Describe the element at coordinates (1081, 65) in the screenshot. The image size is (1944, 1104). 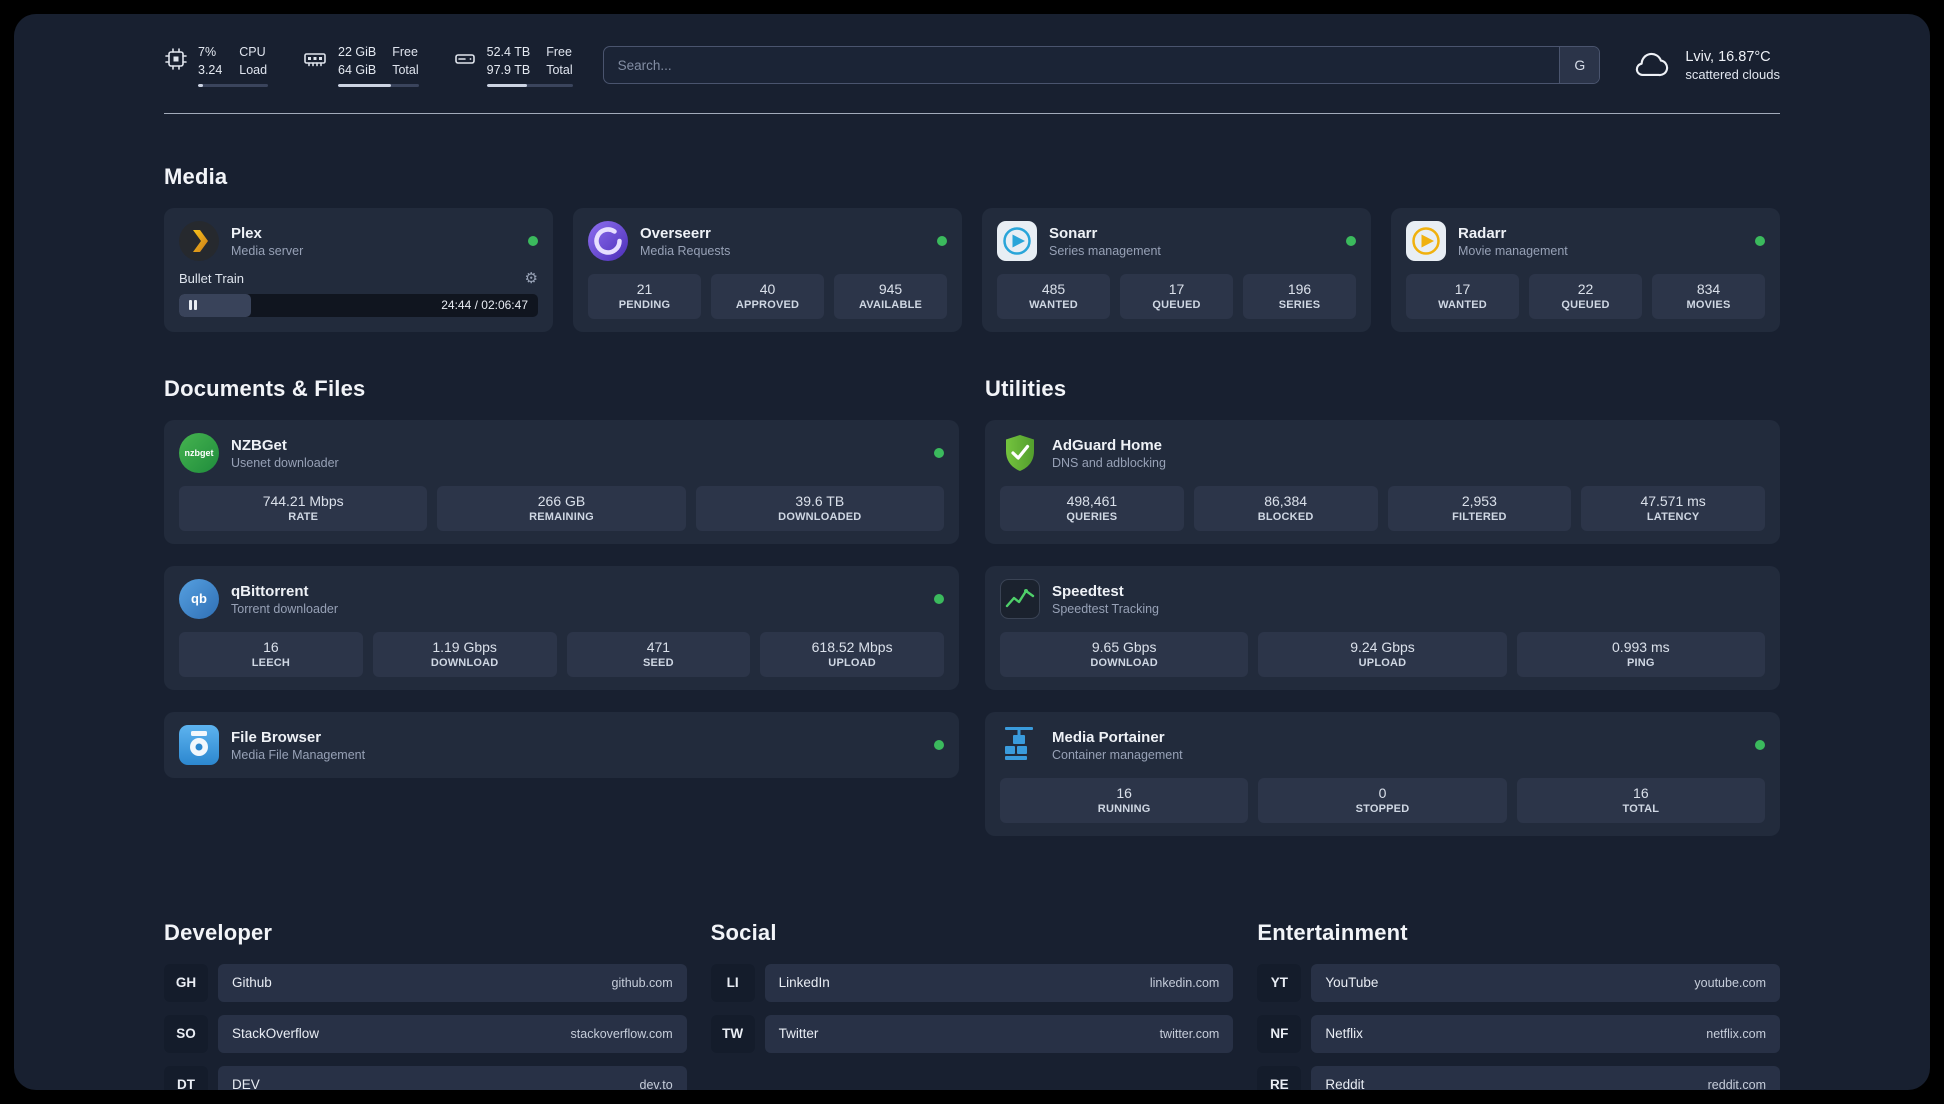
I see `search-input` at that location.